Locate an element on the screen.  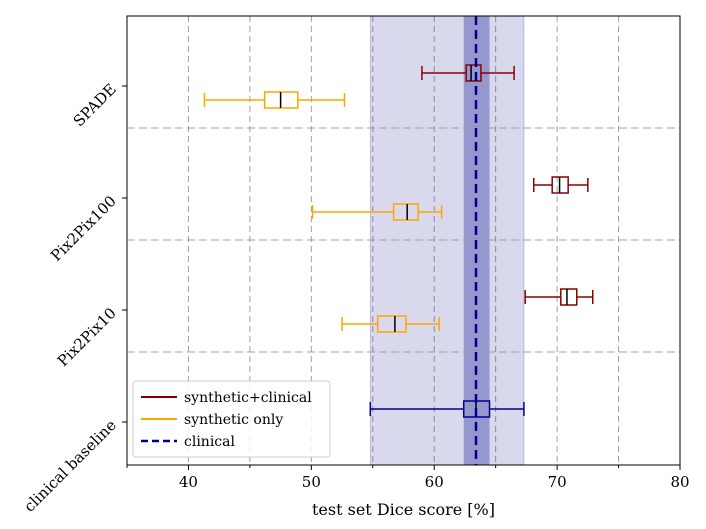
x-tick-label-40: 40 is located at coordinates (188, 482).